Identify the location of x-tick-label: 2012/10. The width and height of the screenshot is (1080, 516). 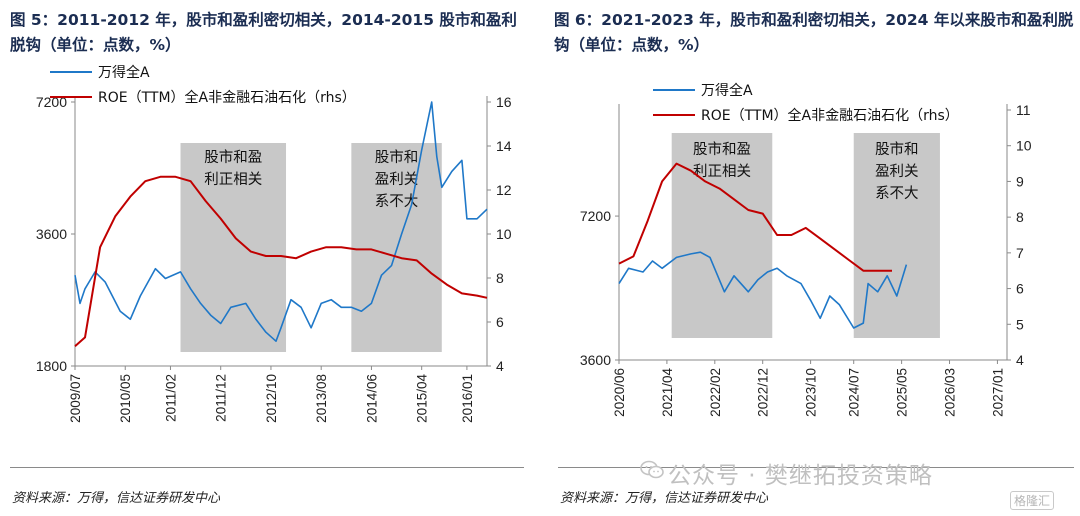
(271, 398).